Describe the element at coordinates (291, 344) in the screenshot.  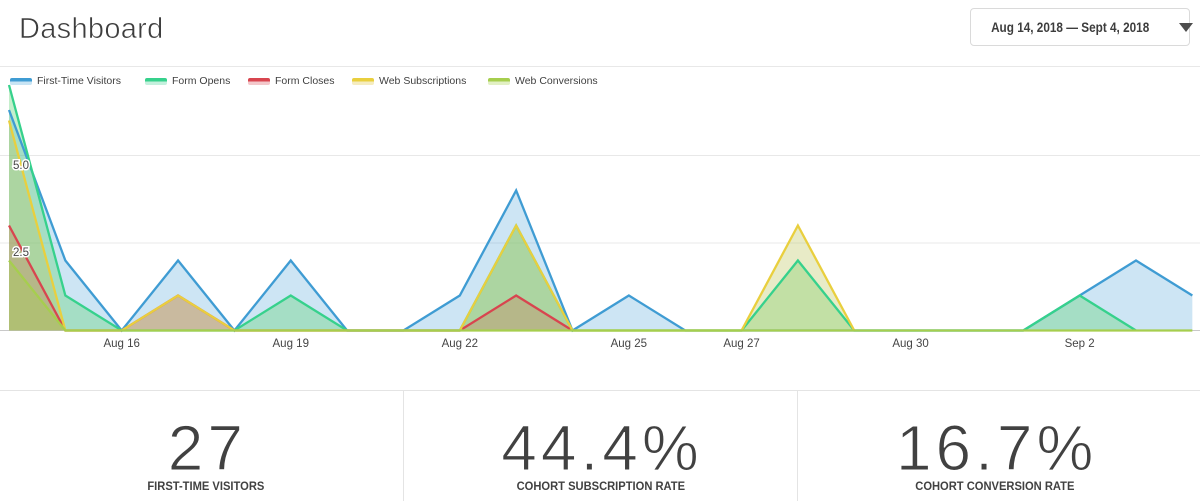
I see `svg-text: Aug 19` at that location.